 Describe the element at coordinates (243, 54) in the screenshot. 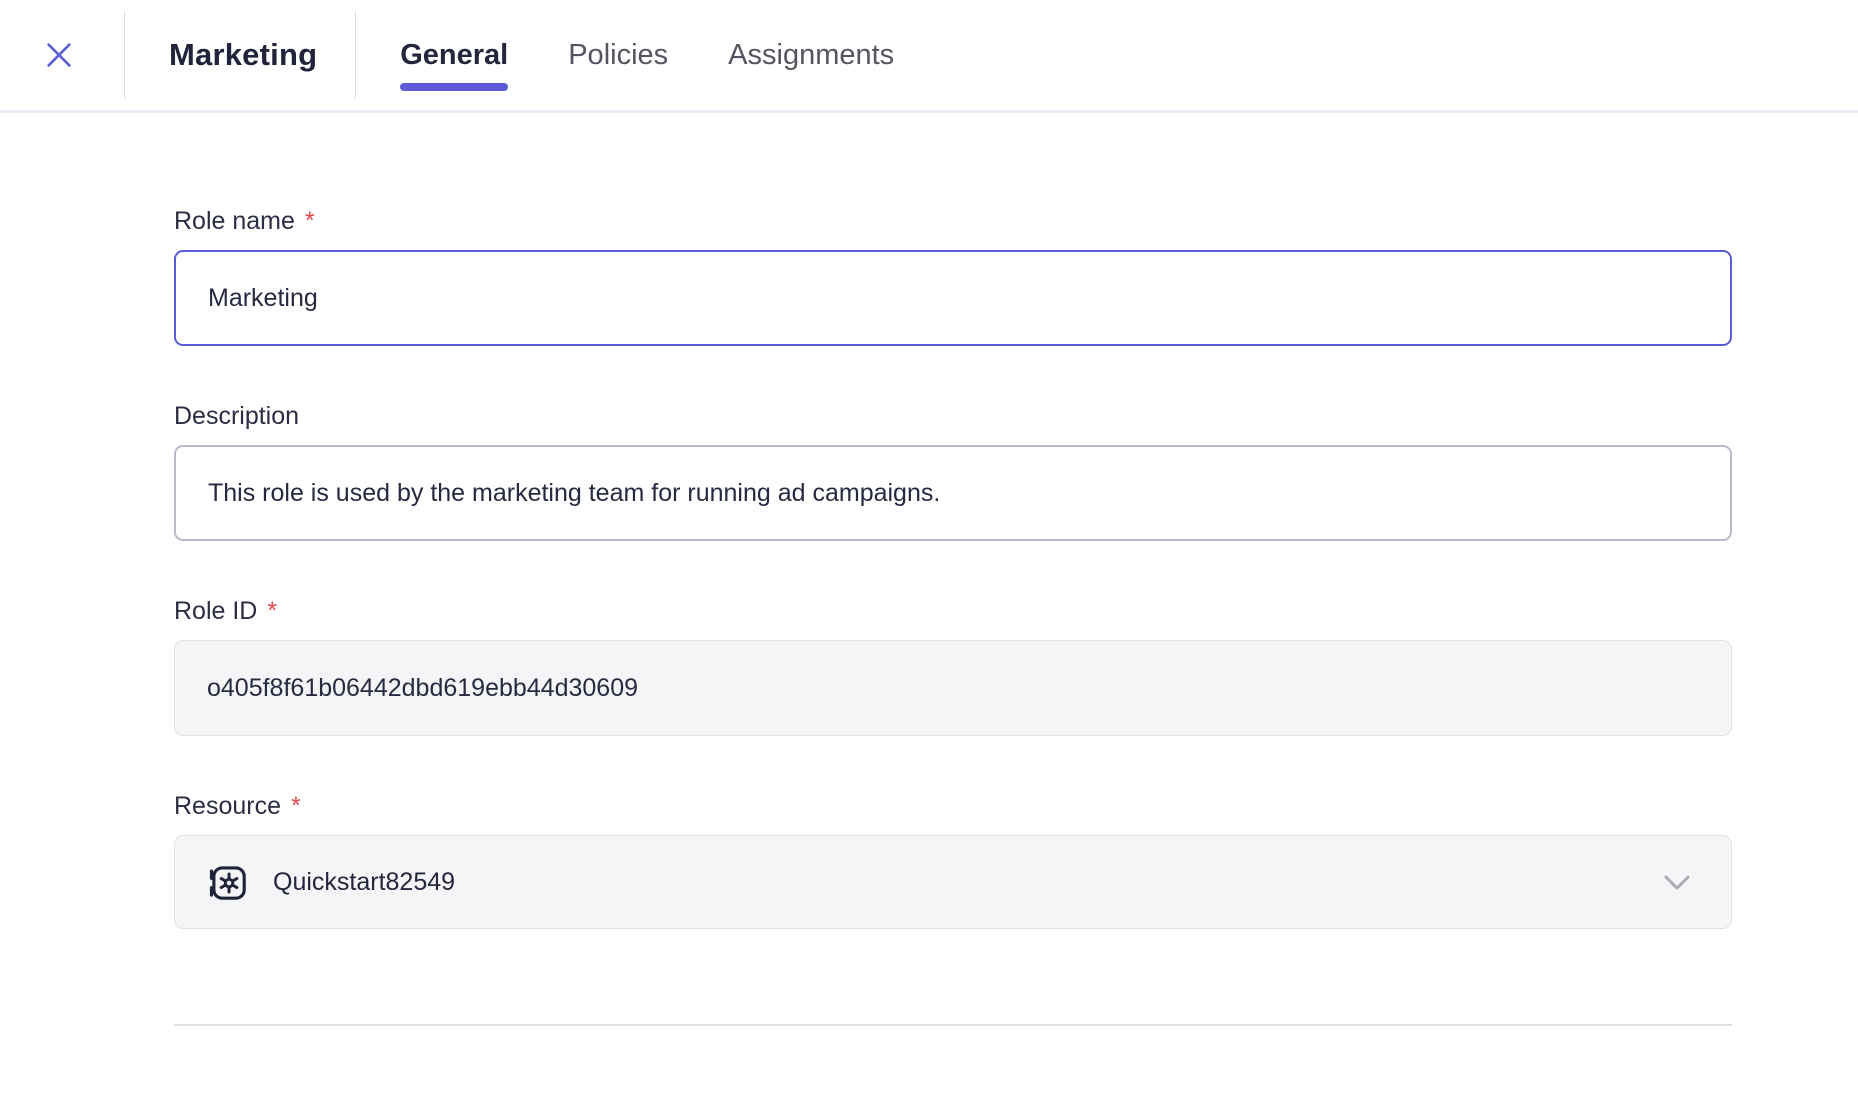

I see `page-title: Marketing` at that location.